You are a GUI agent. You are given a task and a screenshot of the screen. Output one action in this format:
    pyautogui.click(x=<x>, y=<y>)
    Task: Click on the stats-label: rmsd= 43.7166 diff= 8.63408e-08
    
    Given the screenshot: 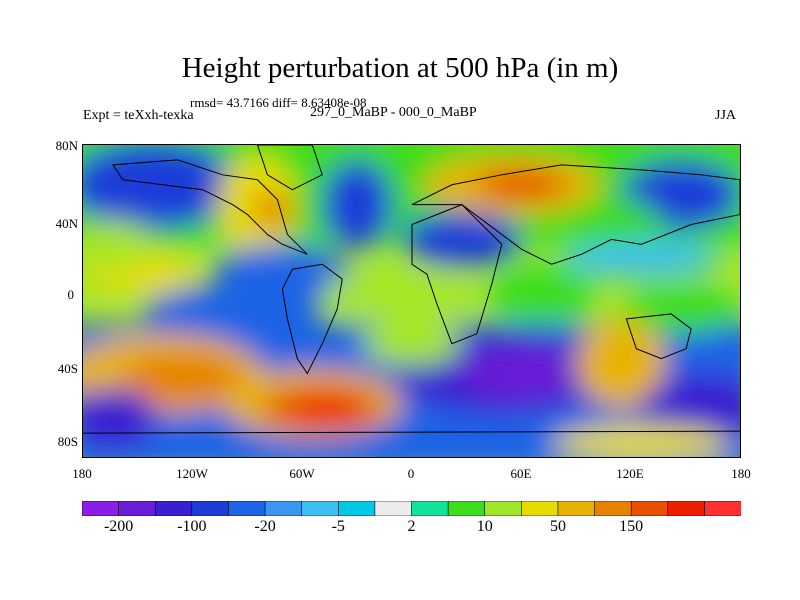 What is the action you would take?
    pyautogui.click(x=278, y=102)
    